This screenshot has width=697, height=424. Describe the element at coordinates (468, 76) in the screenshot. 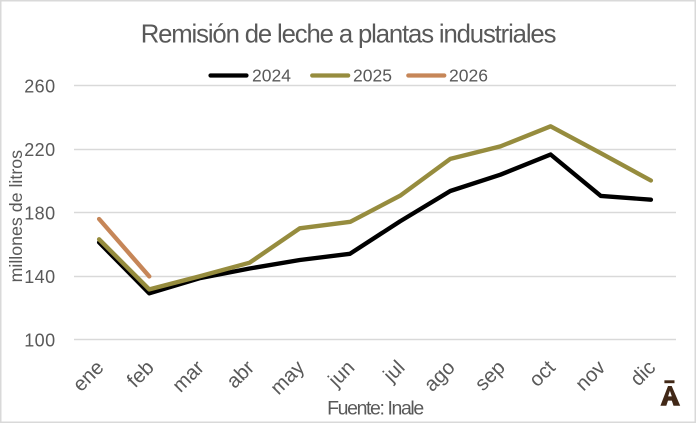

I see `svg-text: 2026` at that location.